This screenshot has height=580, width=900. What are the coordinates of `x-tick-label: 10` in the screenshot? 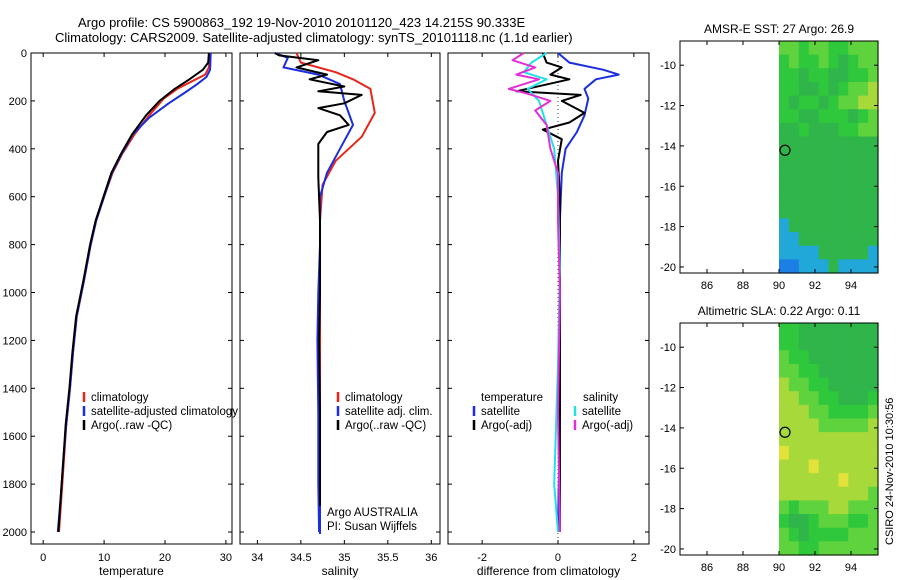 It's located at (104, 558).